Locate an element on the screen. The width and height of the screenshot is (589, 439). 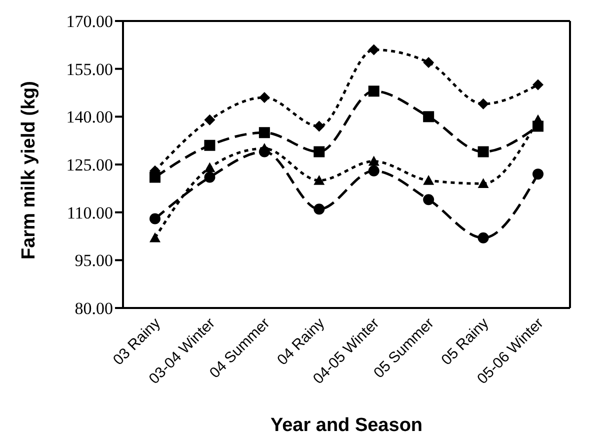
y-tick-label: 155.00 is located at coordinates (89, 69).